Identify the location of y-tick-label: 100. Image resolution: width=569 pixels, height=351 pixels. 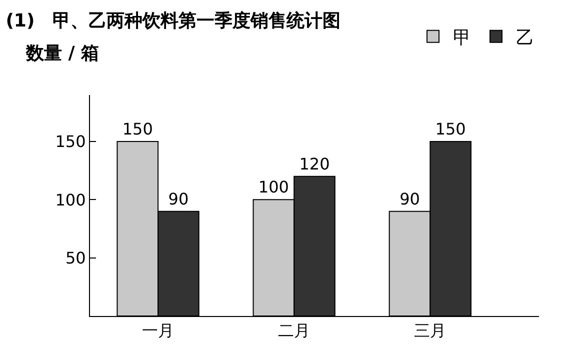
(70, 200).